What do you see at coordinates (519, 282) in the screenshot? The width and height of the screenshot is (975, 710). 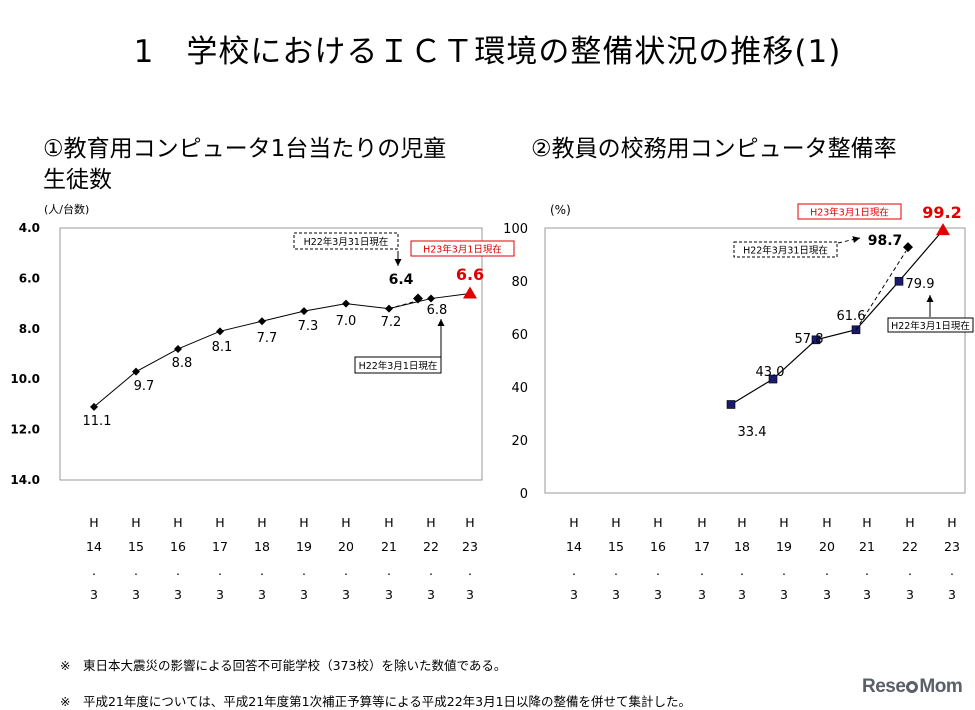 I see `chart2-y-tick-label: 80` at bounding box center [519, 282].